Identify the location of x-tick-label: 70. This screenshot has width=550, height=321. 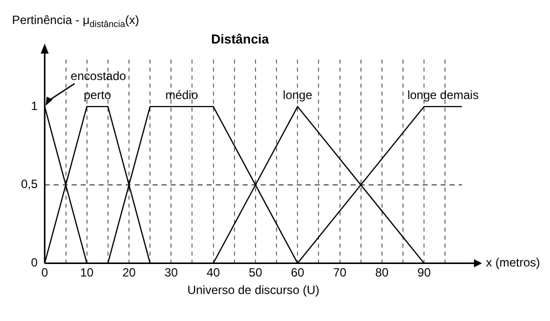
(340, 273).